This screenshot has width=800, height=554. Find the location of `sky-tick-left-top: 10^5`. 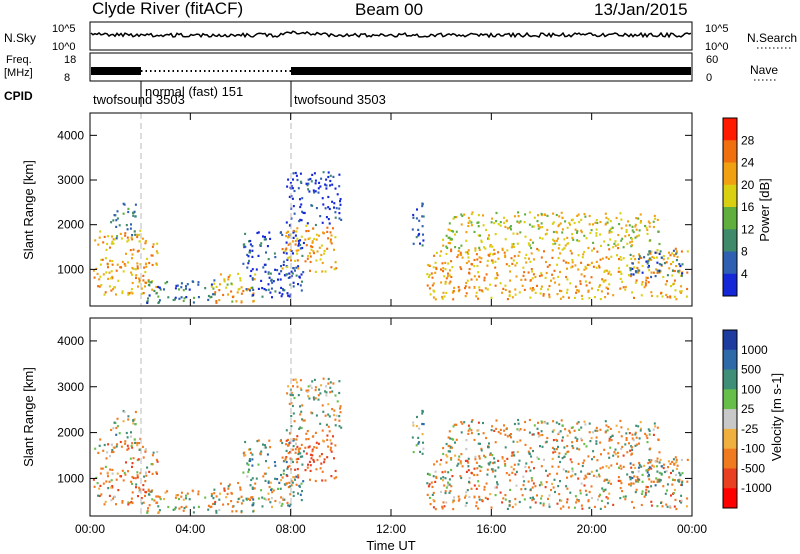

sky-tick-left-top: 10^5 is located at coordinates (64, 29).